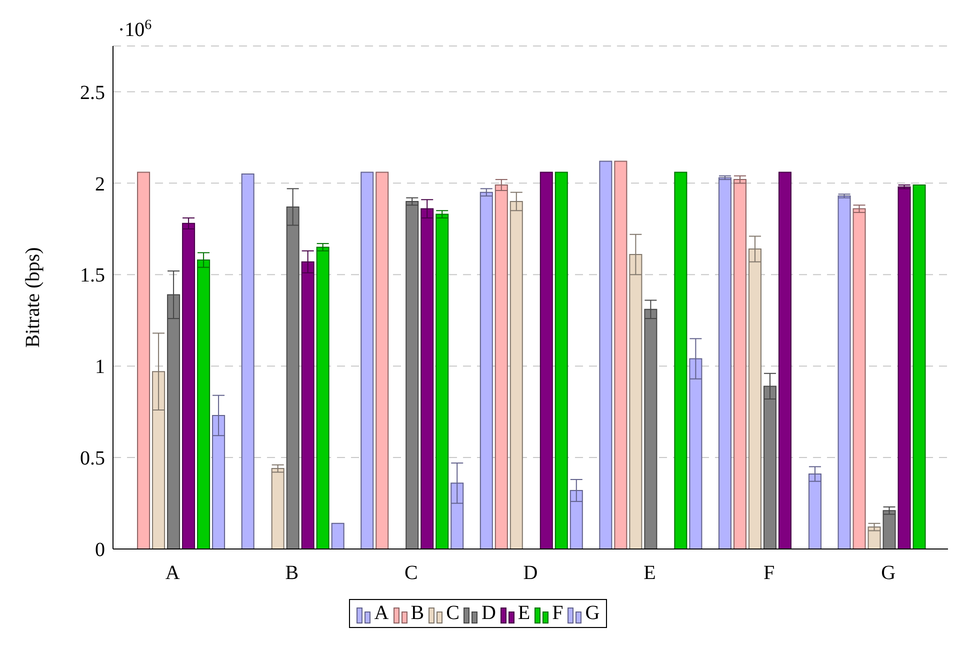 The height and width of the screenshot is (651, 957). What do you see at coordinates (172, 573) in the screenshot?
I see `x-tick-label: A` at bounding box center [172, 573].